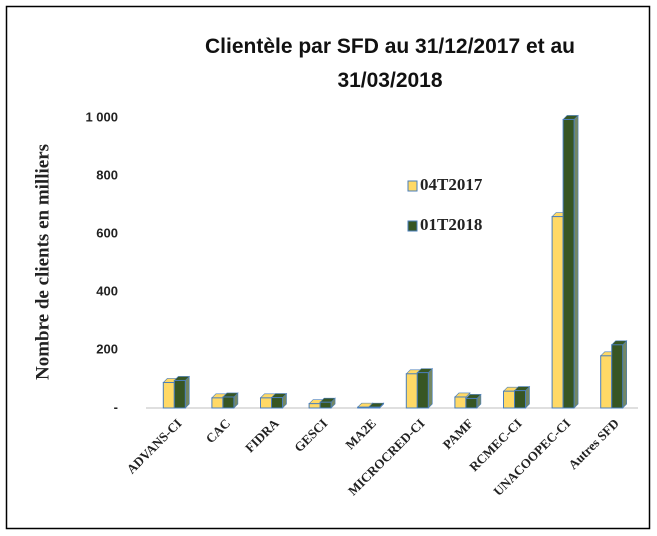  Describe the element at coordinates (107, 174) in the screenshot. I see `y-tick-label: 800` at that location.